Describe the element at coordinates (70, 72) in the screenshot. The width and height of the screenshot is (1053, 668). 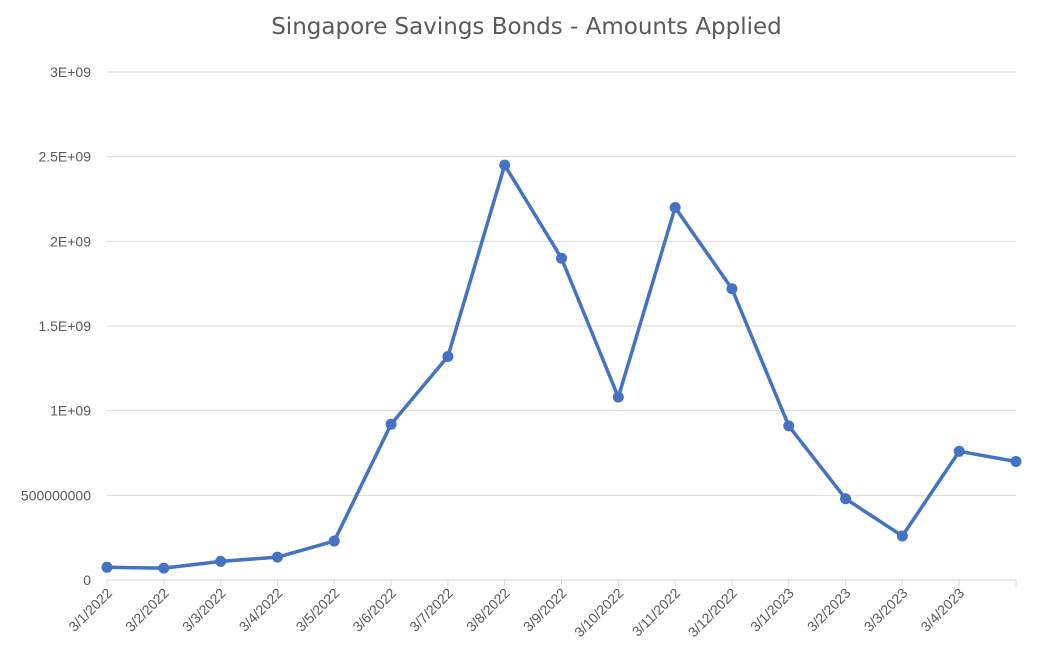
I see `y-tick-label: 3E+09` at that location.